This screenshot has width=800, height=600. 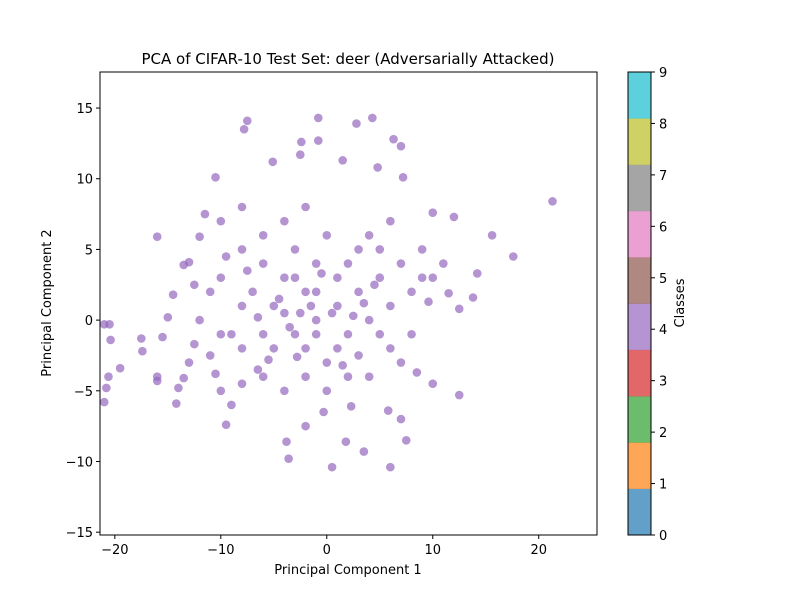 What do you see at coordinates (79, 533) in the screenshot?
I see `y-tick-label: −15` at bounding box center [79, 533].